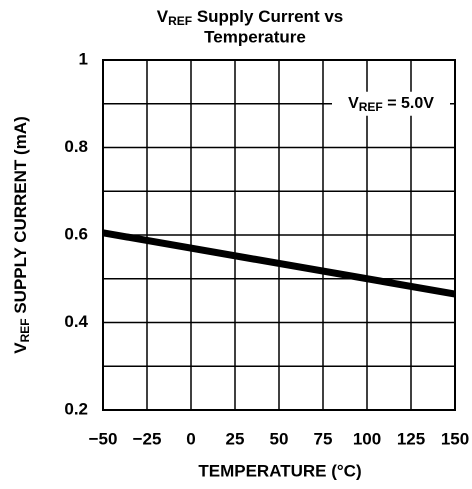 The width and height of the screenshot is (472, 489). What do you see at coordinates (455, 438) in the screenshot?
I see `x-tick-label: 150` at bounding box center [455, 438].